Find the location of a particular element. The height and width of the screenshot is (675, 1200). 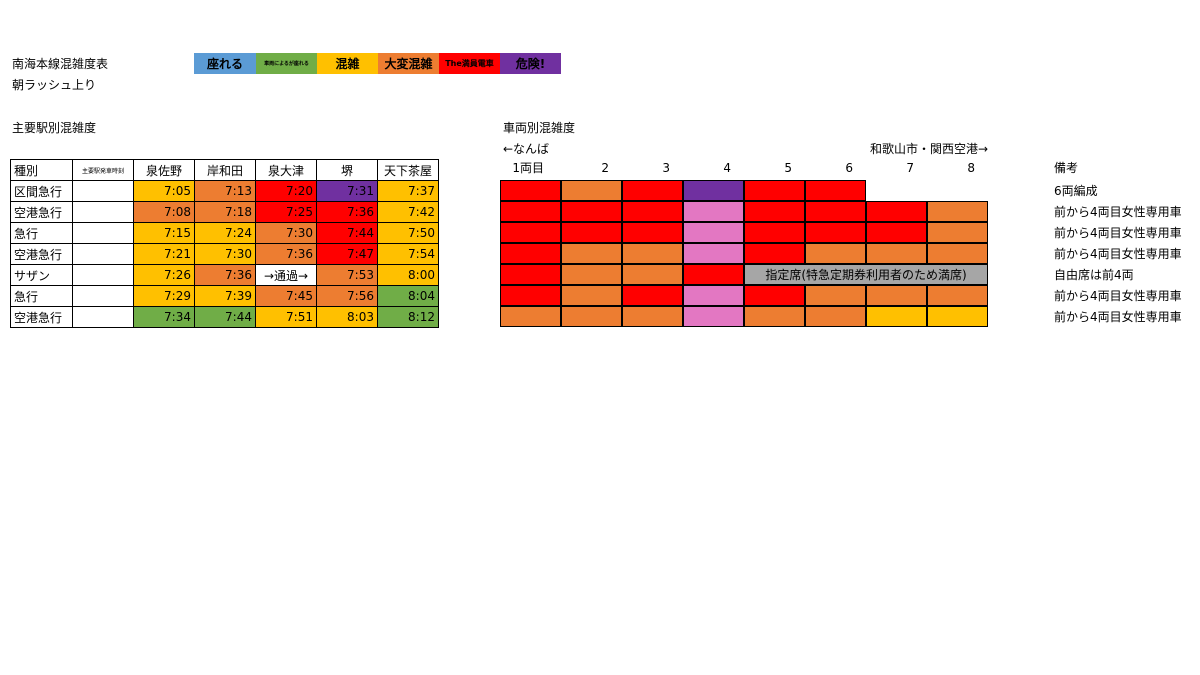

direction-wakayama-kansai: 和歌山市・関西空港→ is located at coordinates (929, 149).